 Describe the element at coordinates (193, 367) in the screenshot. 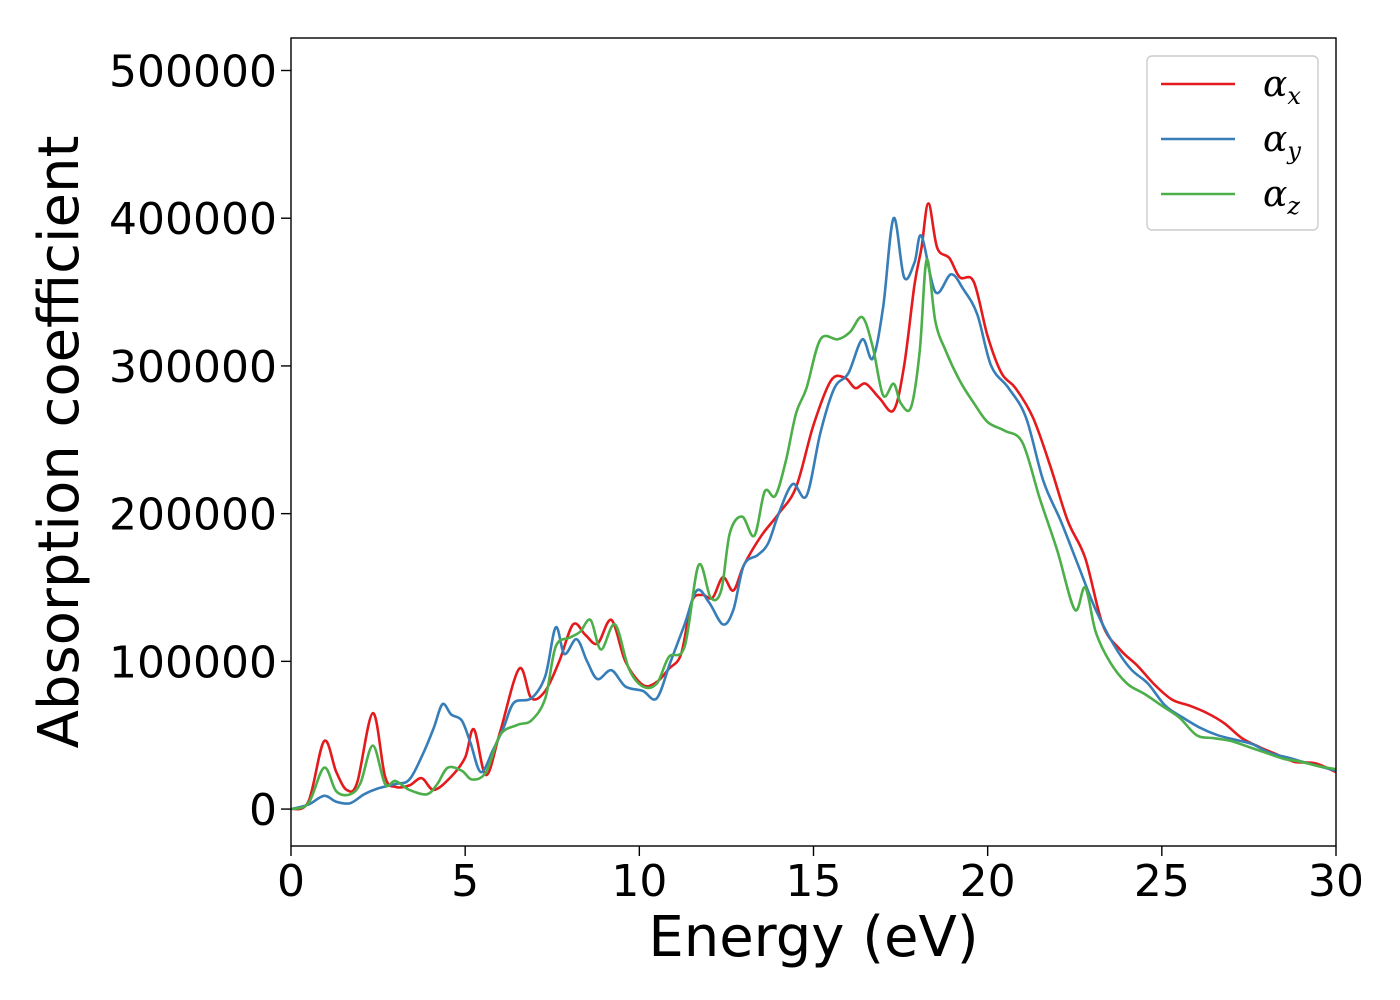

I see `y-tick-label: 300000` at that location.